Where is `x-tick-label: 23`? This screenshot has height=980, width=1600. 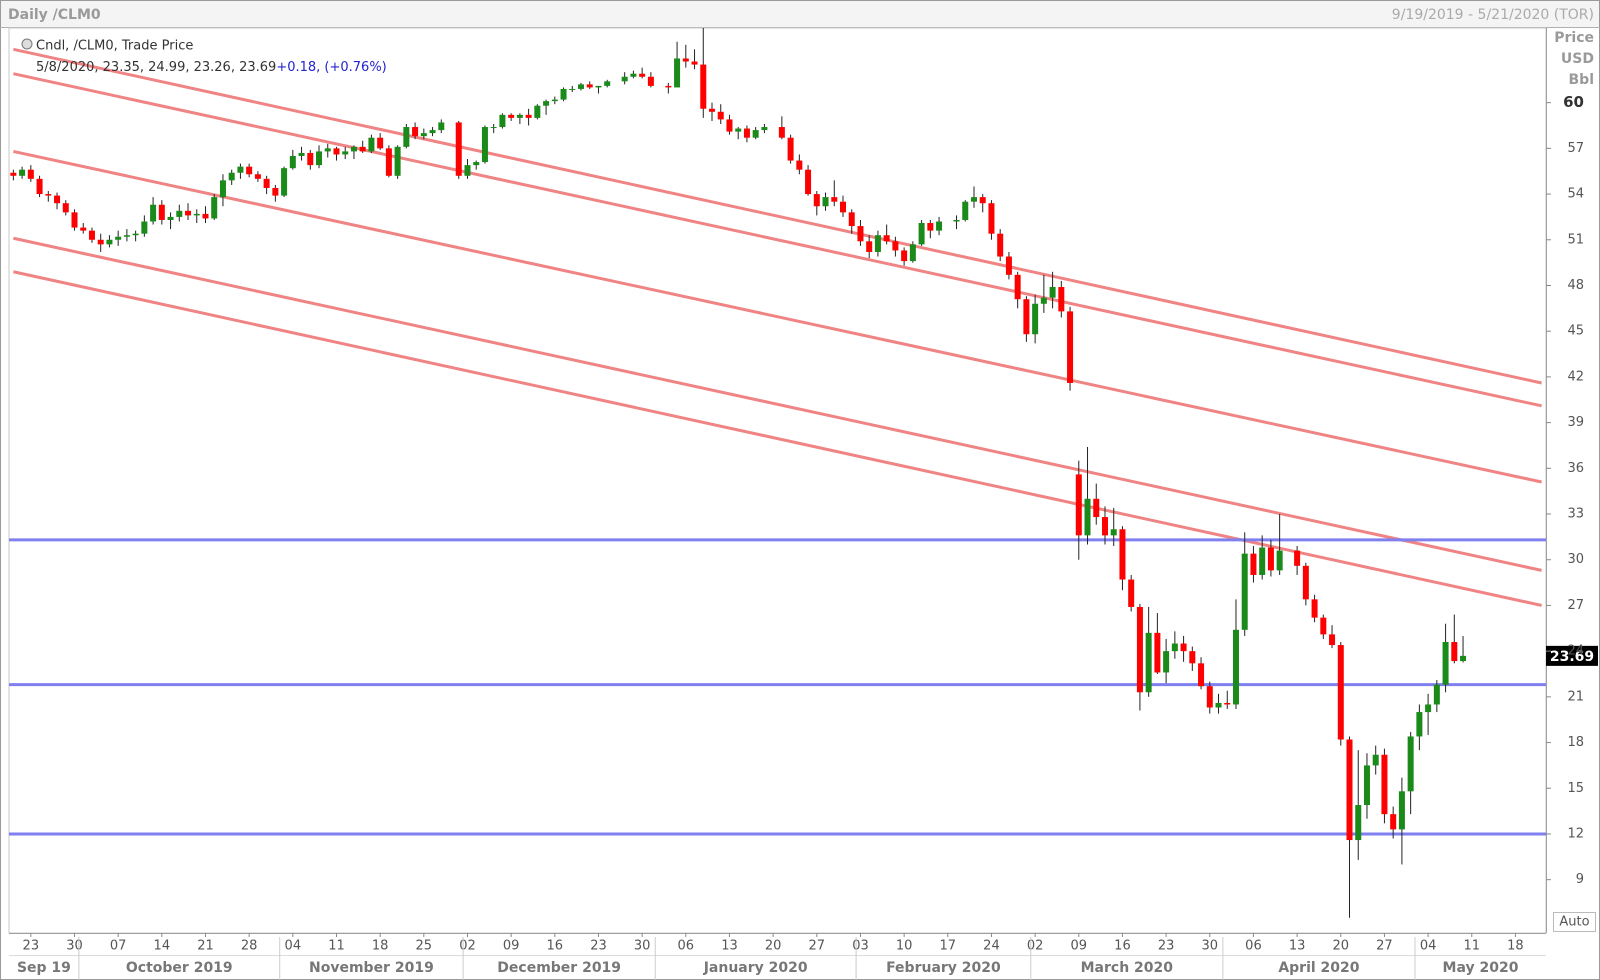 x-tick-label: 23 is located at coordinates (1166, 946).